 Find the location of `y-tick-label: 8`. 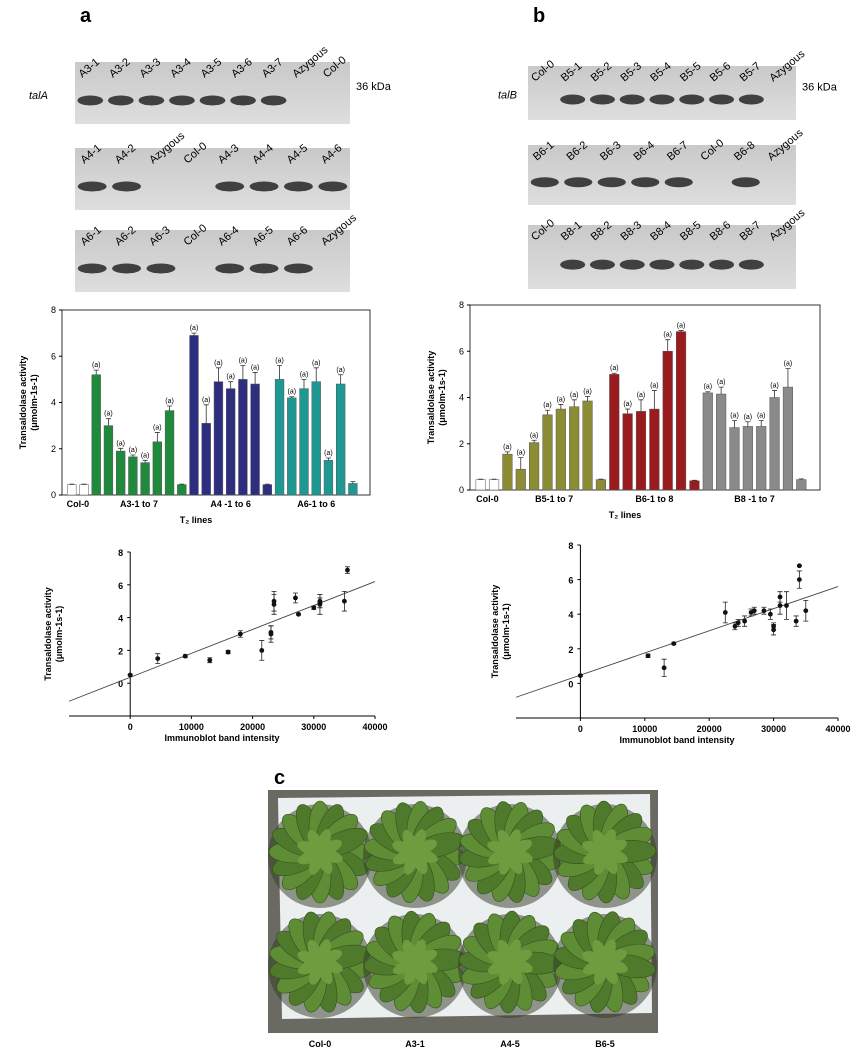

y-tick-label: 8 is located at coordinates (461, 305).